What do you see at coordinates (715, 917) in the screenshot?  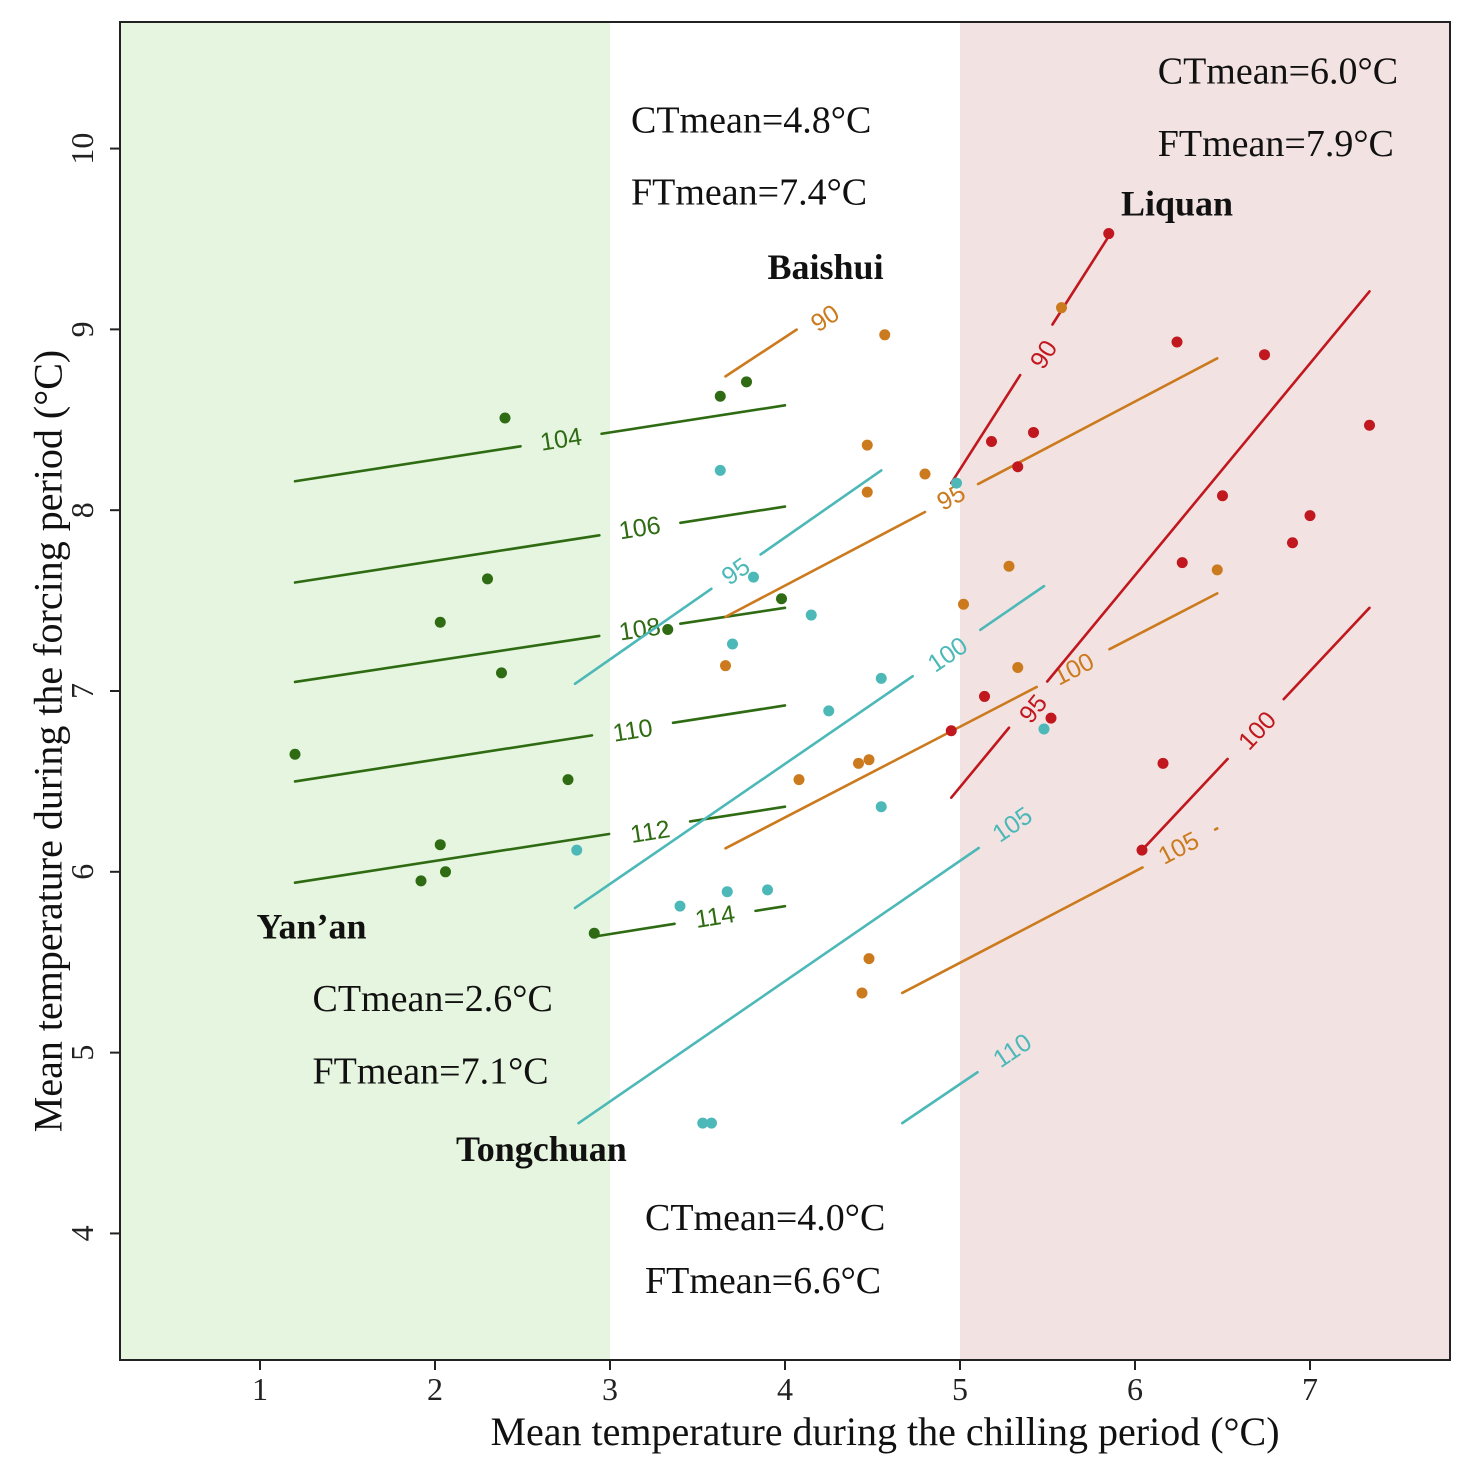 I see `contour-label-yan-an-114: 114` at bounding box center [715, 917].